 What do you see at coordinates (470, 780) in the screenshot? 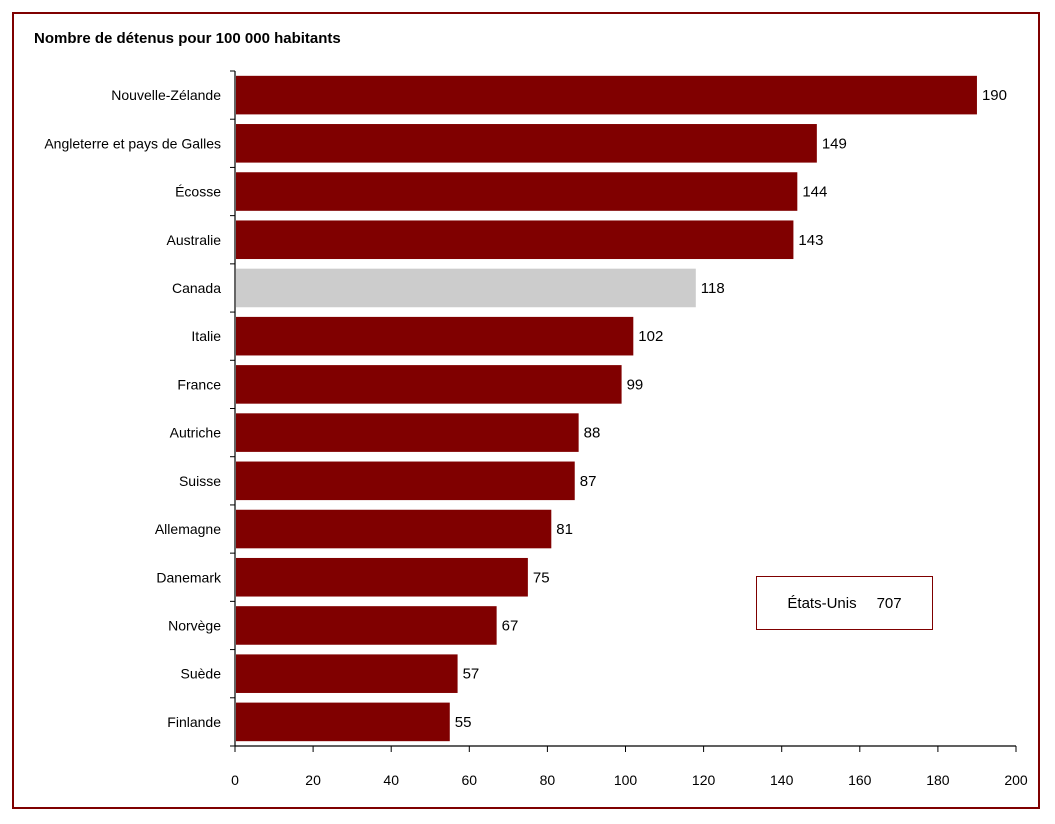
I see `x-tick-label-60: 60` at bounding box center [470, 780].